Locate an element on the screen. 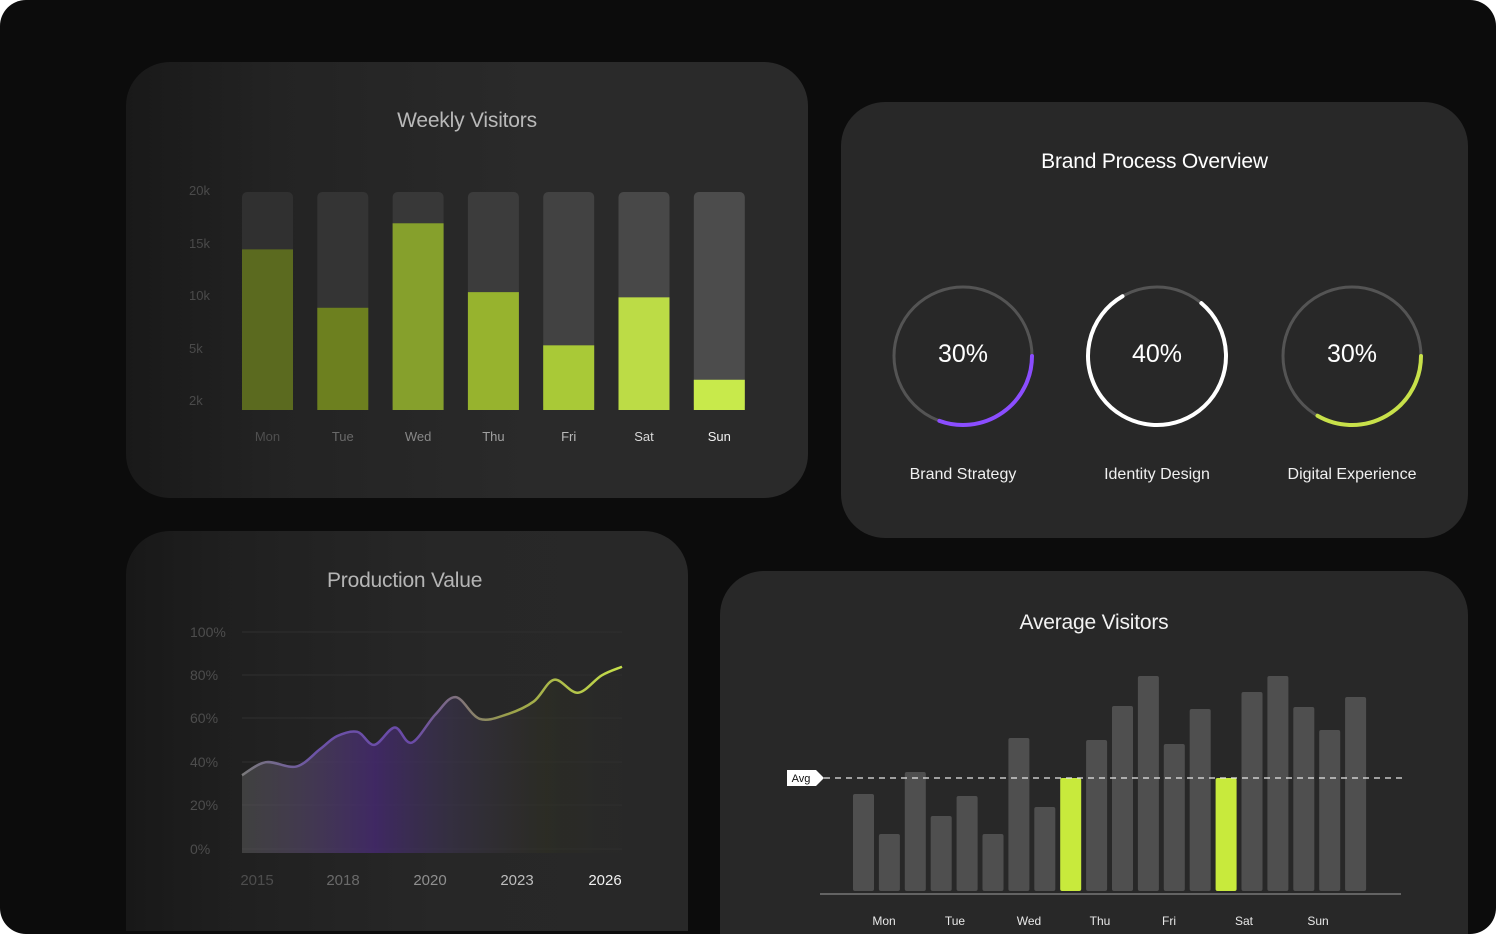 This screenshot has width=1496, height=934. avg-tag is located at coordinates (805, 778).